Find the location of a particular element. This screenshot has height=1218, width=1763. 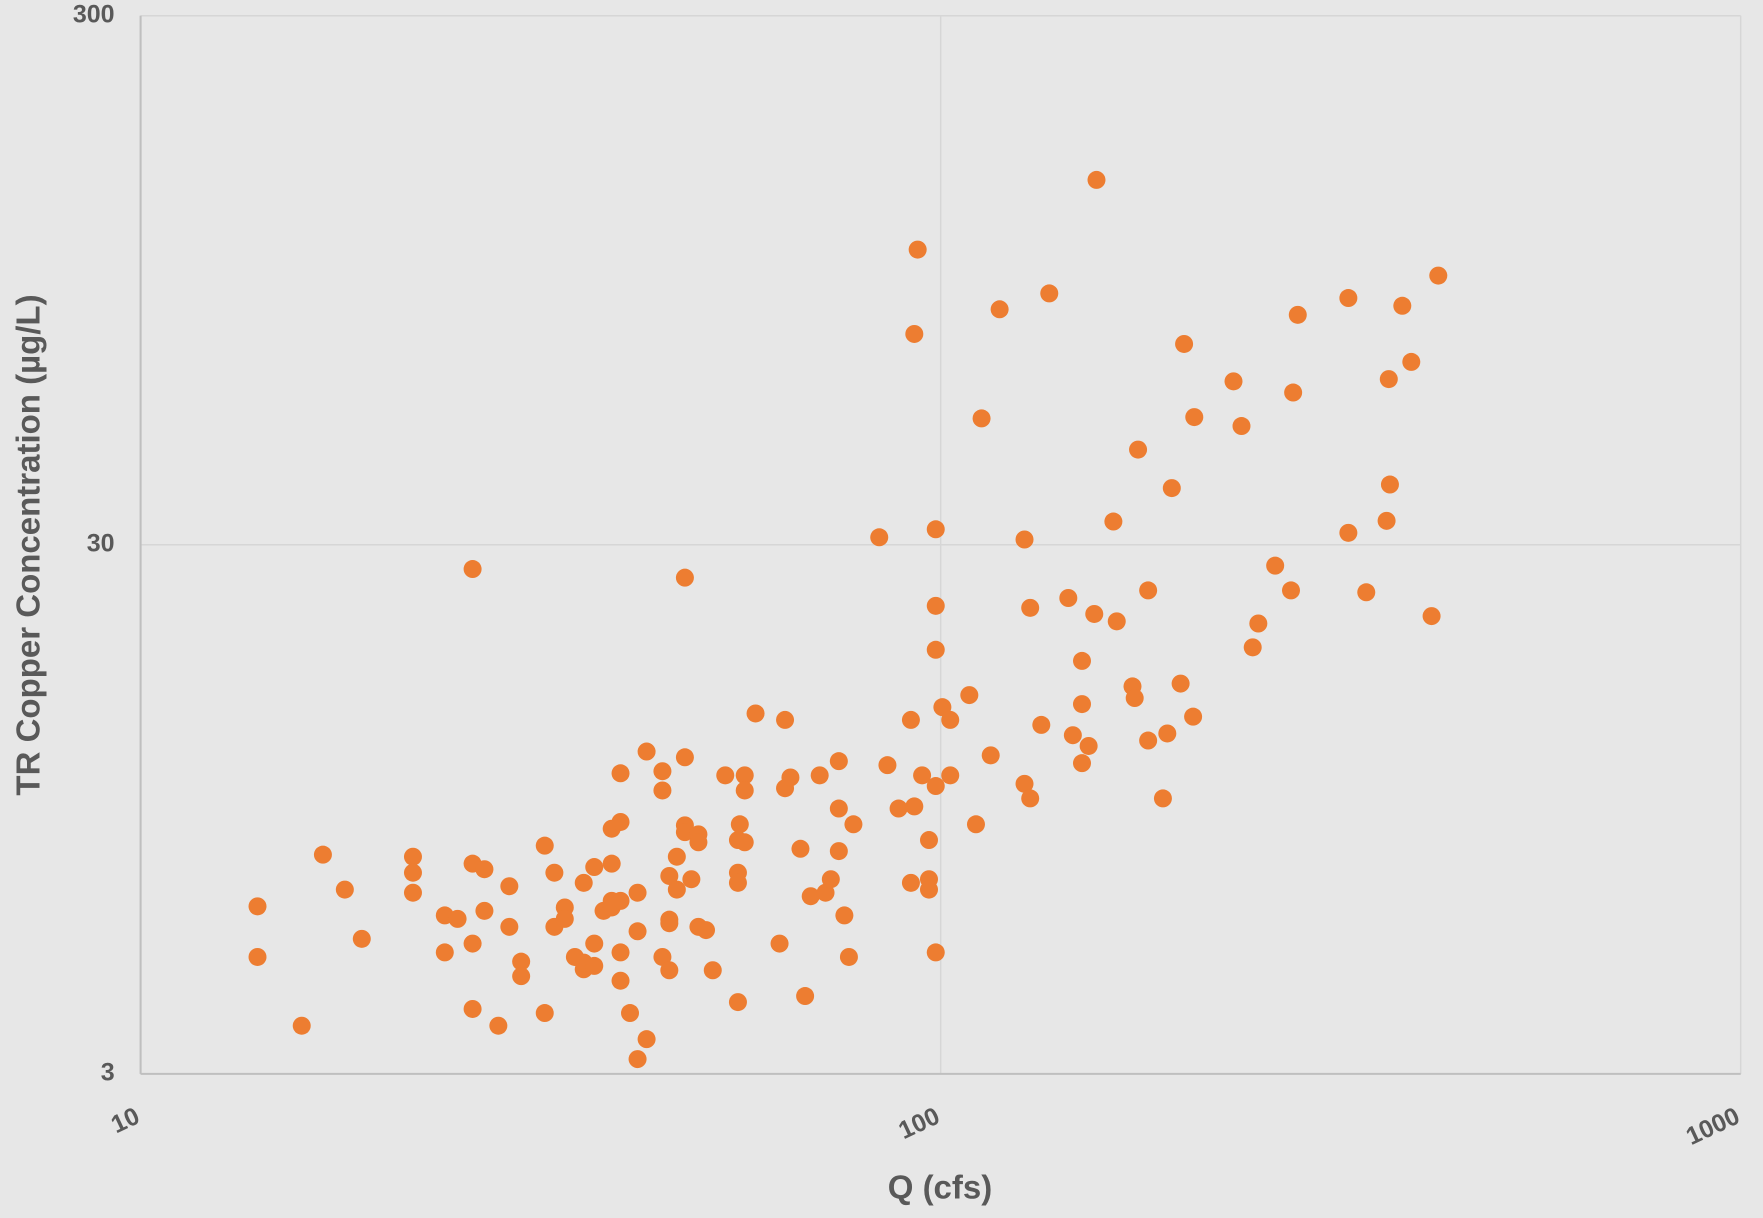

x-axis-title: Q (cfs) is located at coordinates (940, 1187).